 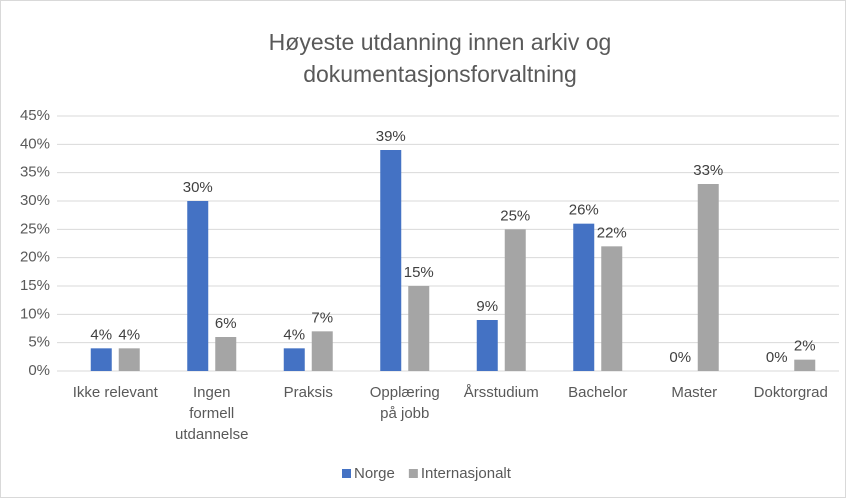 I want to click on x-tick-label: Master, so click(x=694, y=392).